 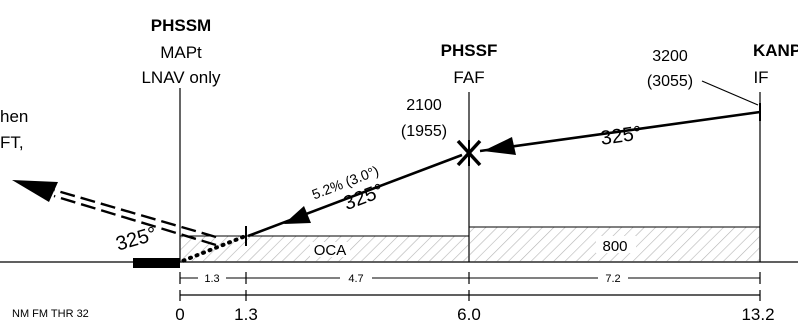 I want to click on inbound-course-label: 325°, so click(x=621, y=136).